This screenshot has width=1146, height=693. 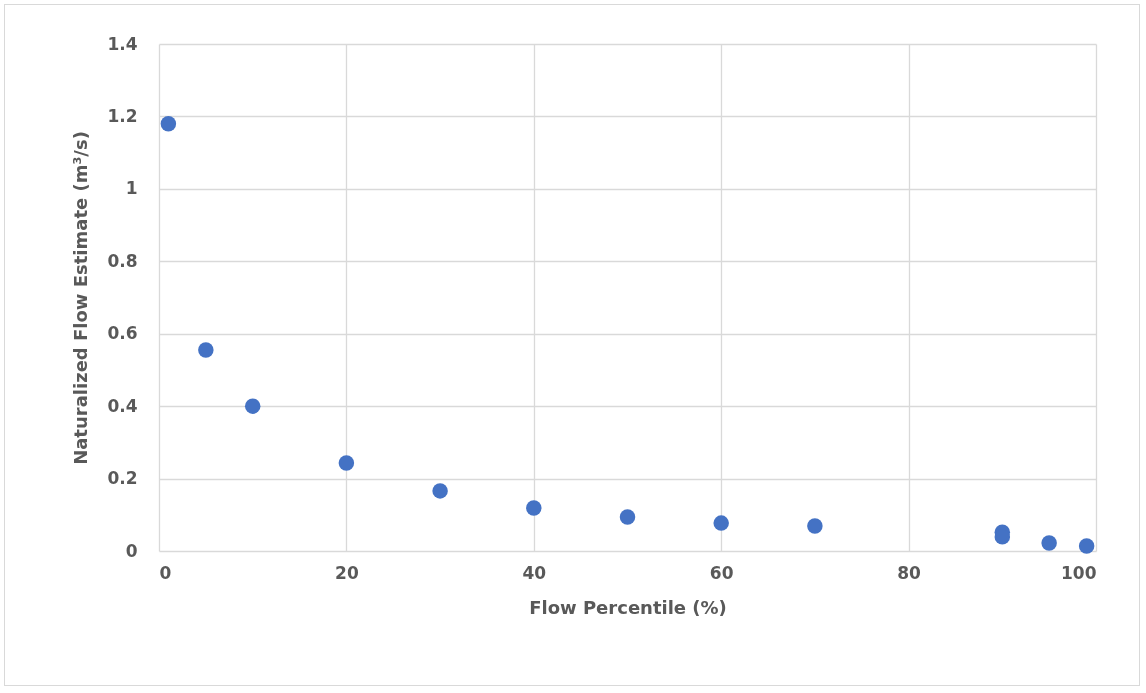 What do you see at coordinates (131, 188) in the screenshot?
I see `y-tick-label: 1` at bounding box center [131, 188].